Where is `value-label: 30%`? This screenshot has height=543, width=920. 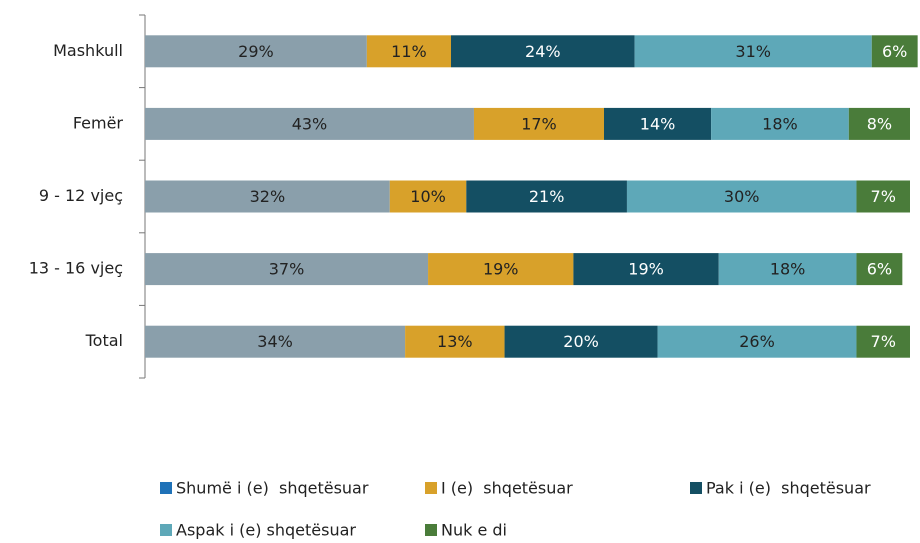 value-label: 30% is located at coordinates (742, 196).